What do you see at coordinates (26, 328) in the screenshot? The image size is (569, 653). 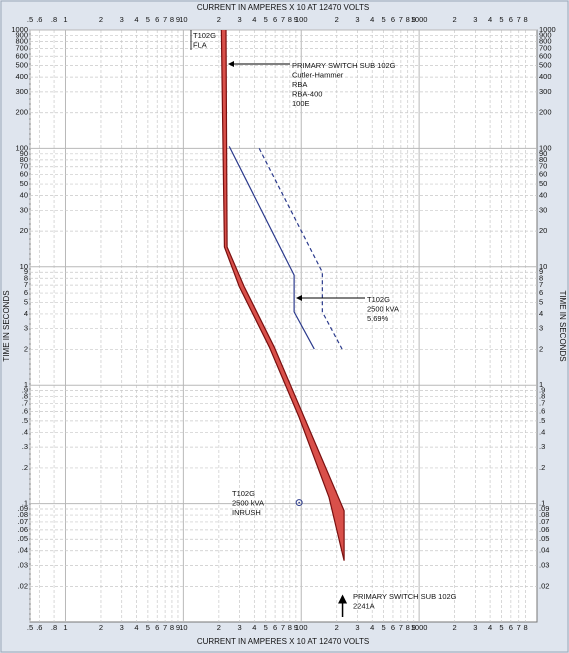 I see `y-tick-label: 3` at bounding box center [26, 328].